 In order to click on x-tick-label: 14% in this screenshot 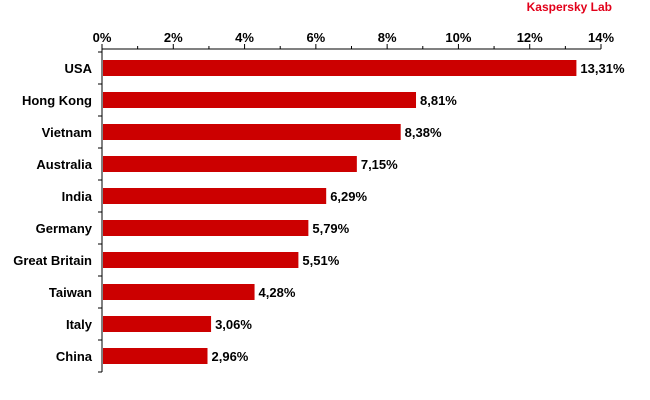, I will do `click(601, 37)`.